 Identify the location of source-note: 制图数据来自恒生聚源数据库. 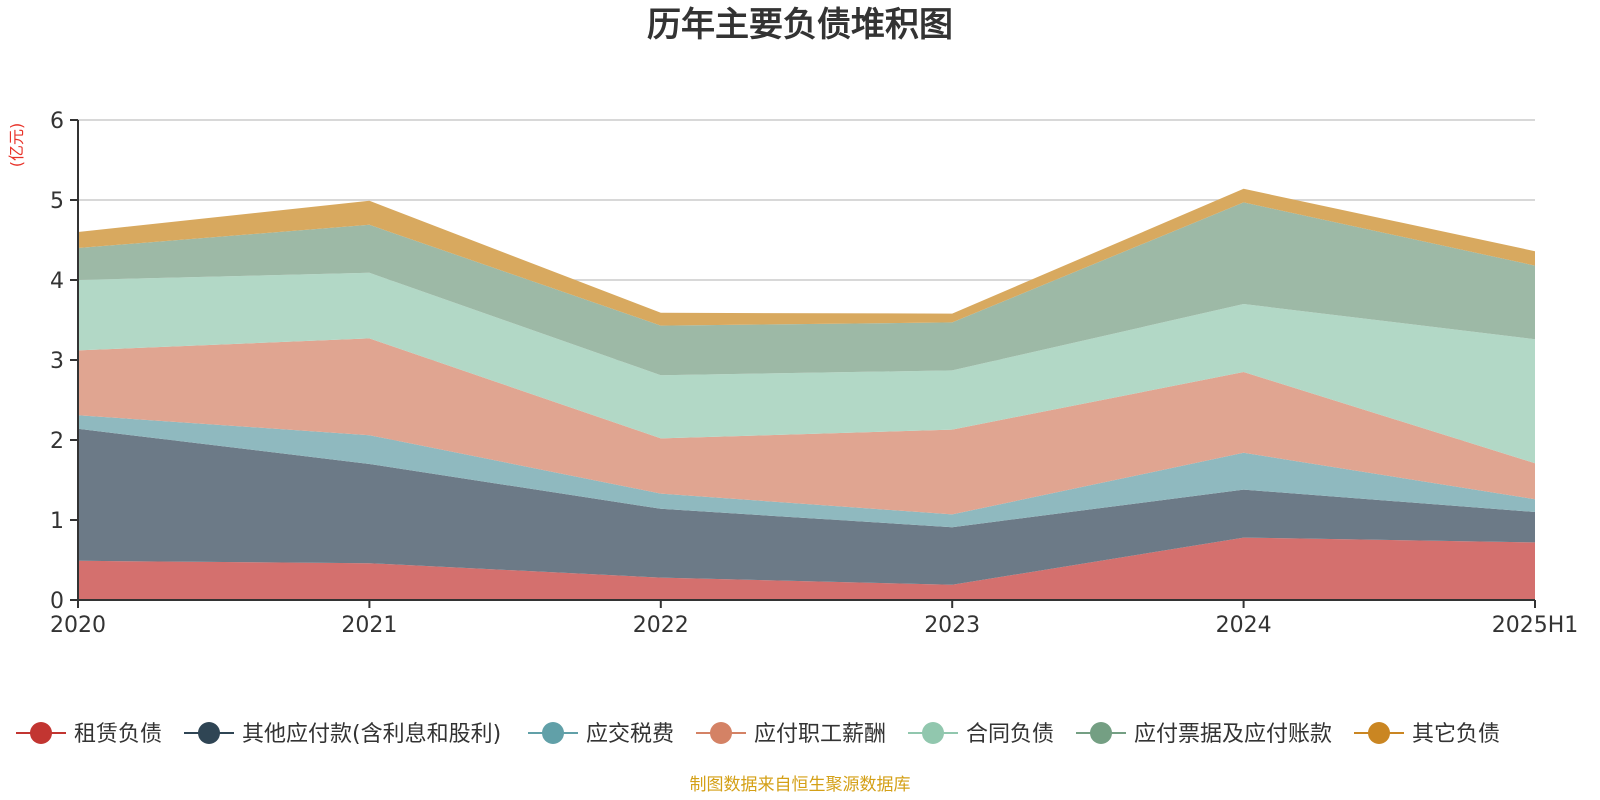
(800, 785).